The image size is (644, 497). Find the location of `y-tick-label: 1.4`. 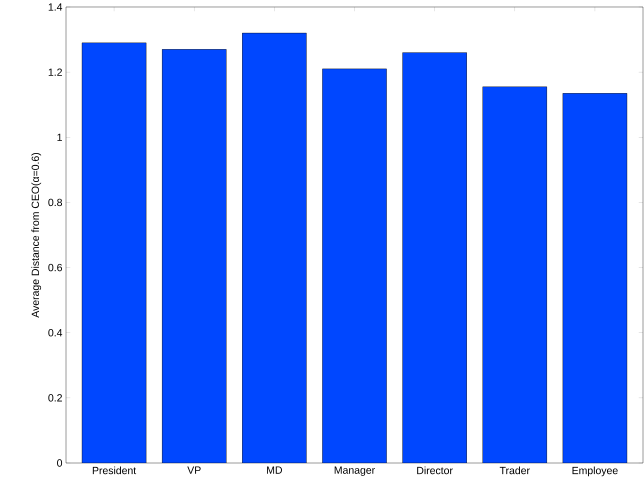

y-tick-label: 1.4 is located at coordinates (55, 7).